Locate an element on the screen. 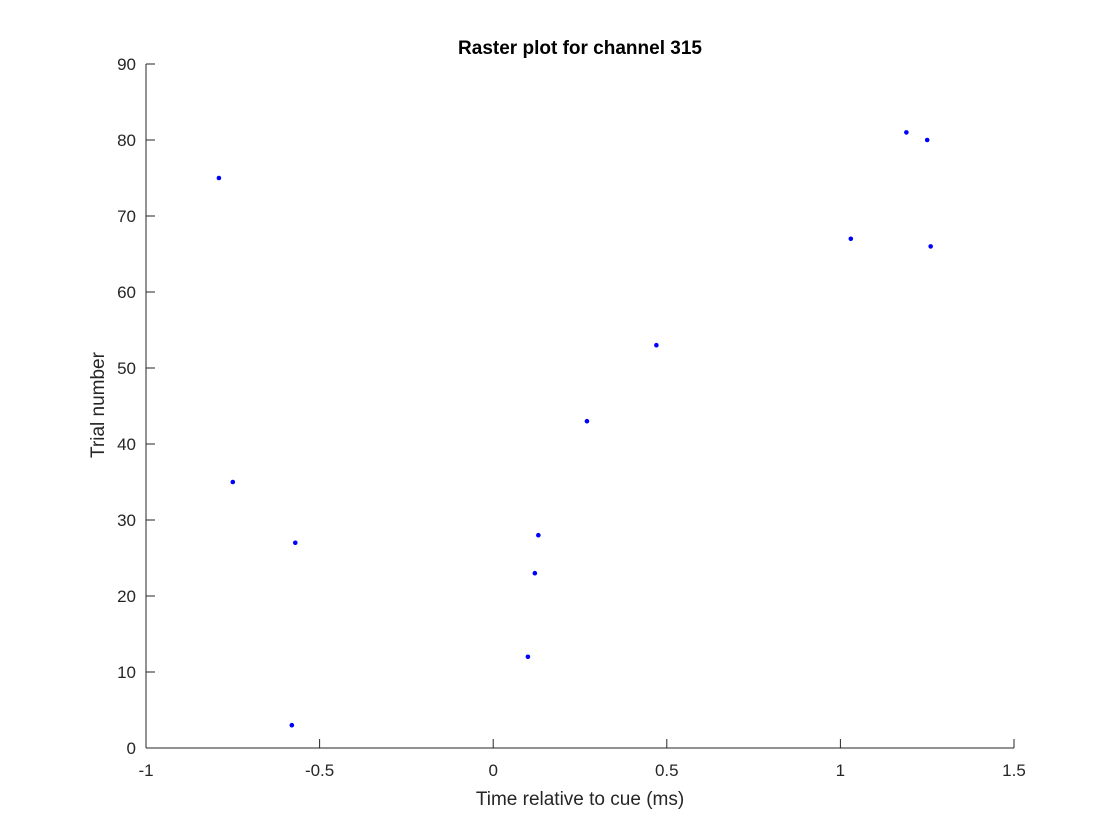 This screenshot has width=1120, height=840. x-tick-label: 0 is located at coordinates (492, 770).